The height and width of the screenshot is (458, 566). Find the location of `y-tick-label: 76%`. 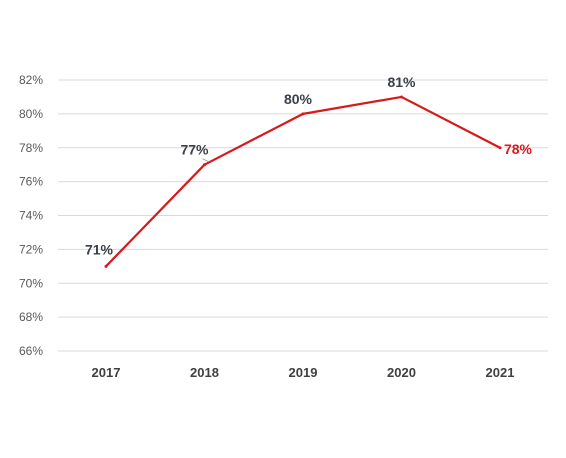

y-tick-label: 76% is located at coordinates (31, 182).